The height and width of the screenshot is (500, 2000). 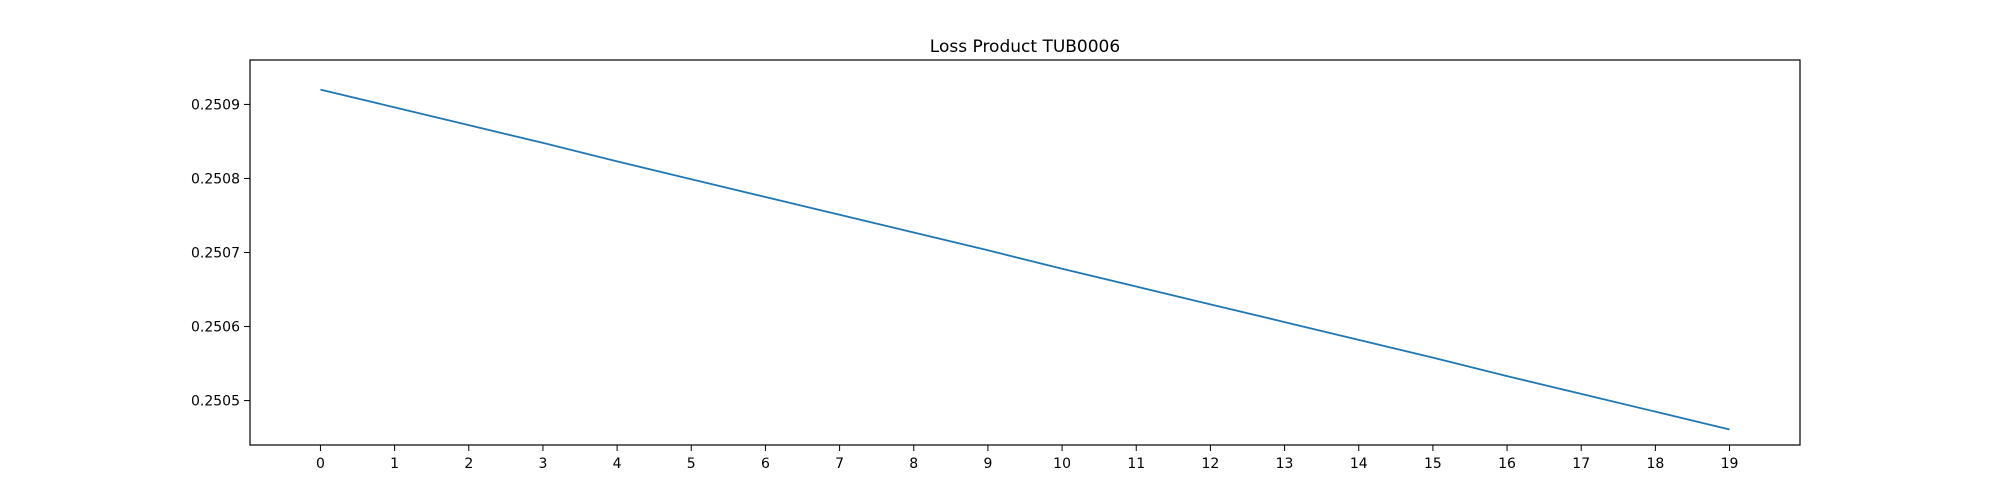 I want to click on chart-title: Loss Product TUB0006, so click(x=1025, y=47).